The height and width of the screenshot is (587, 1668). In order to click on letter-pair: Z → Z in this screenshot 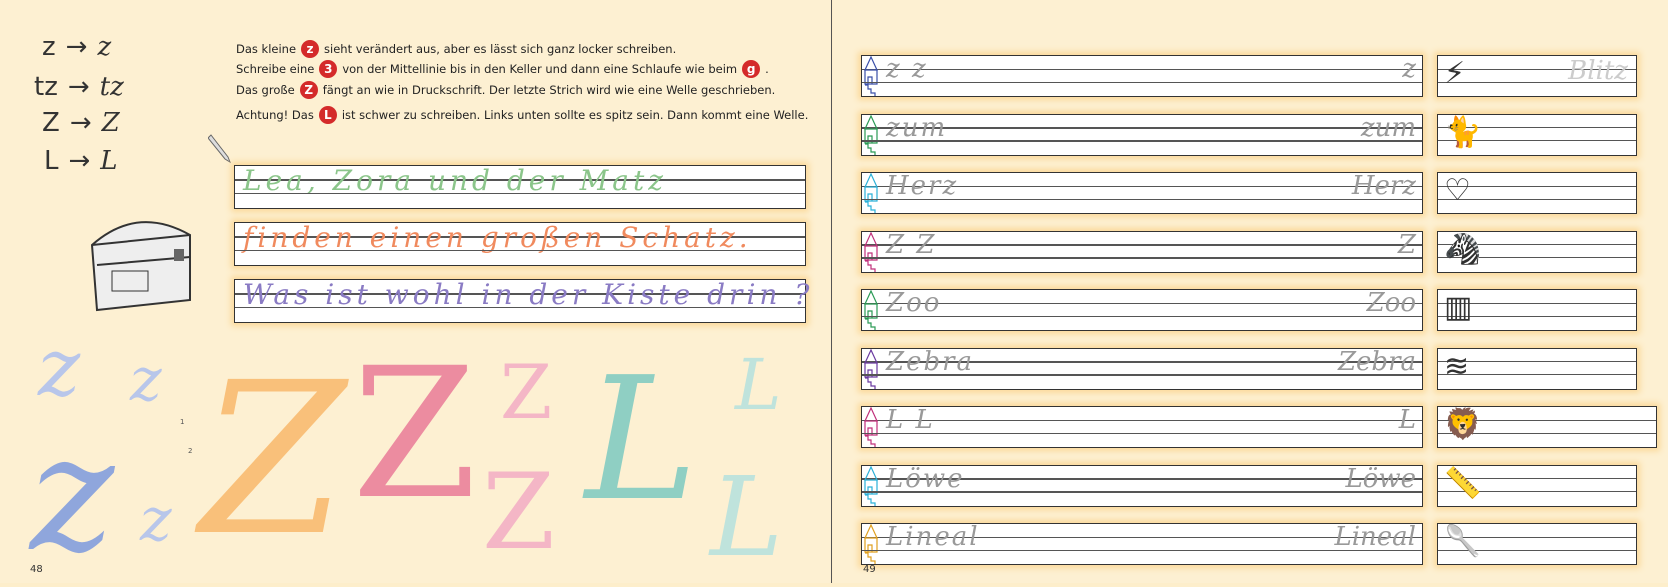, I will do `click(81, 123)`.